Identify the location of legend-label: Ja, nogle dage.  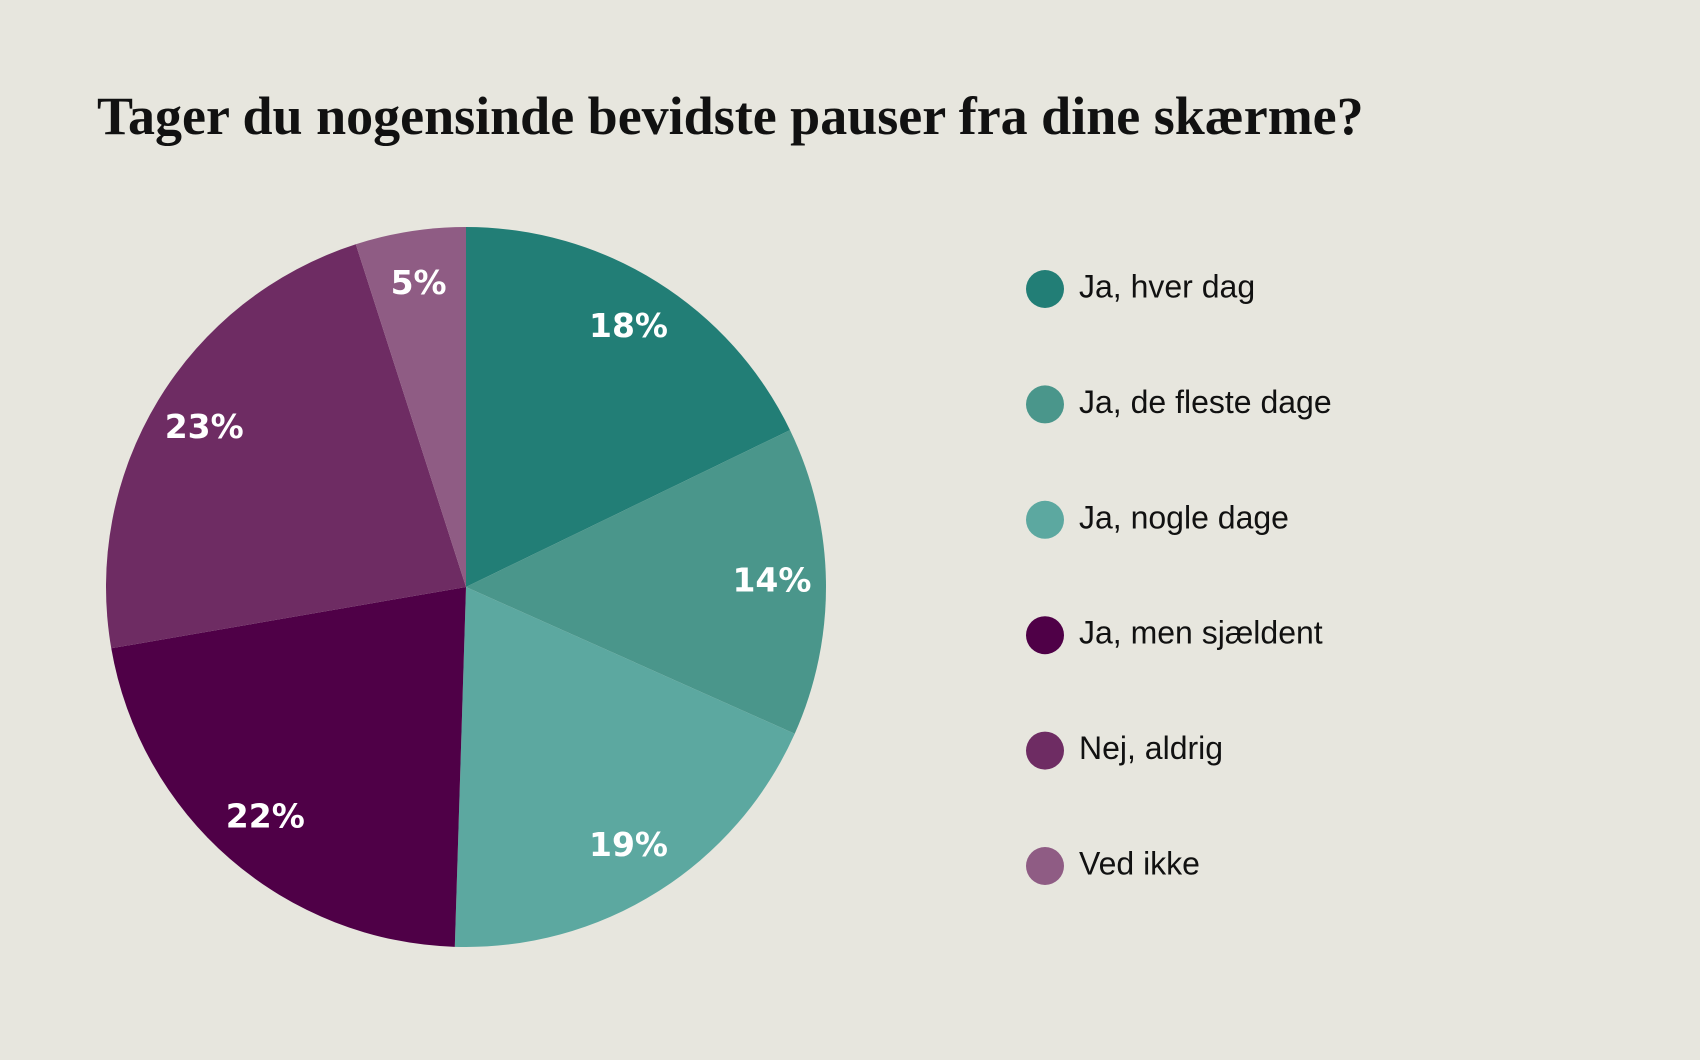
(1184, 517).